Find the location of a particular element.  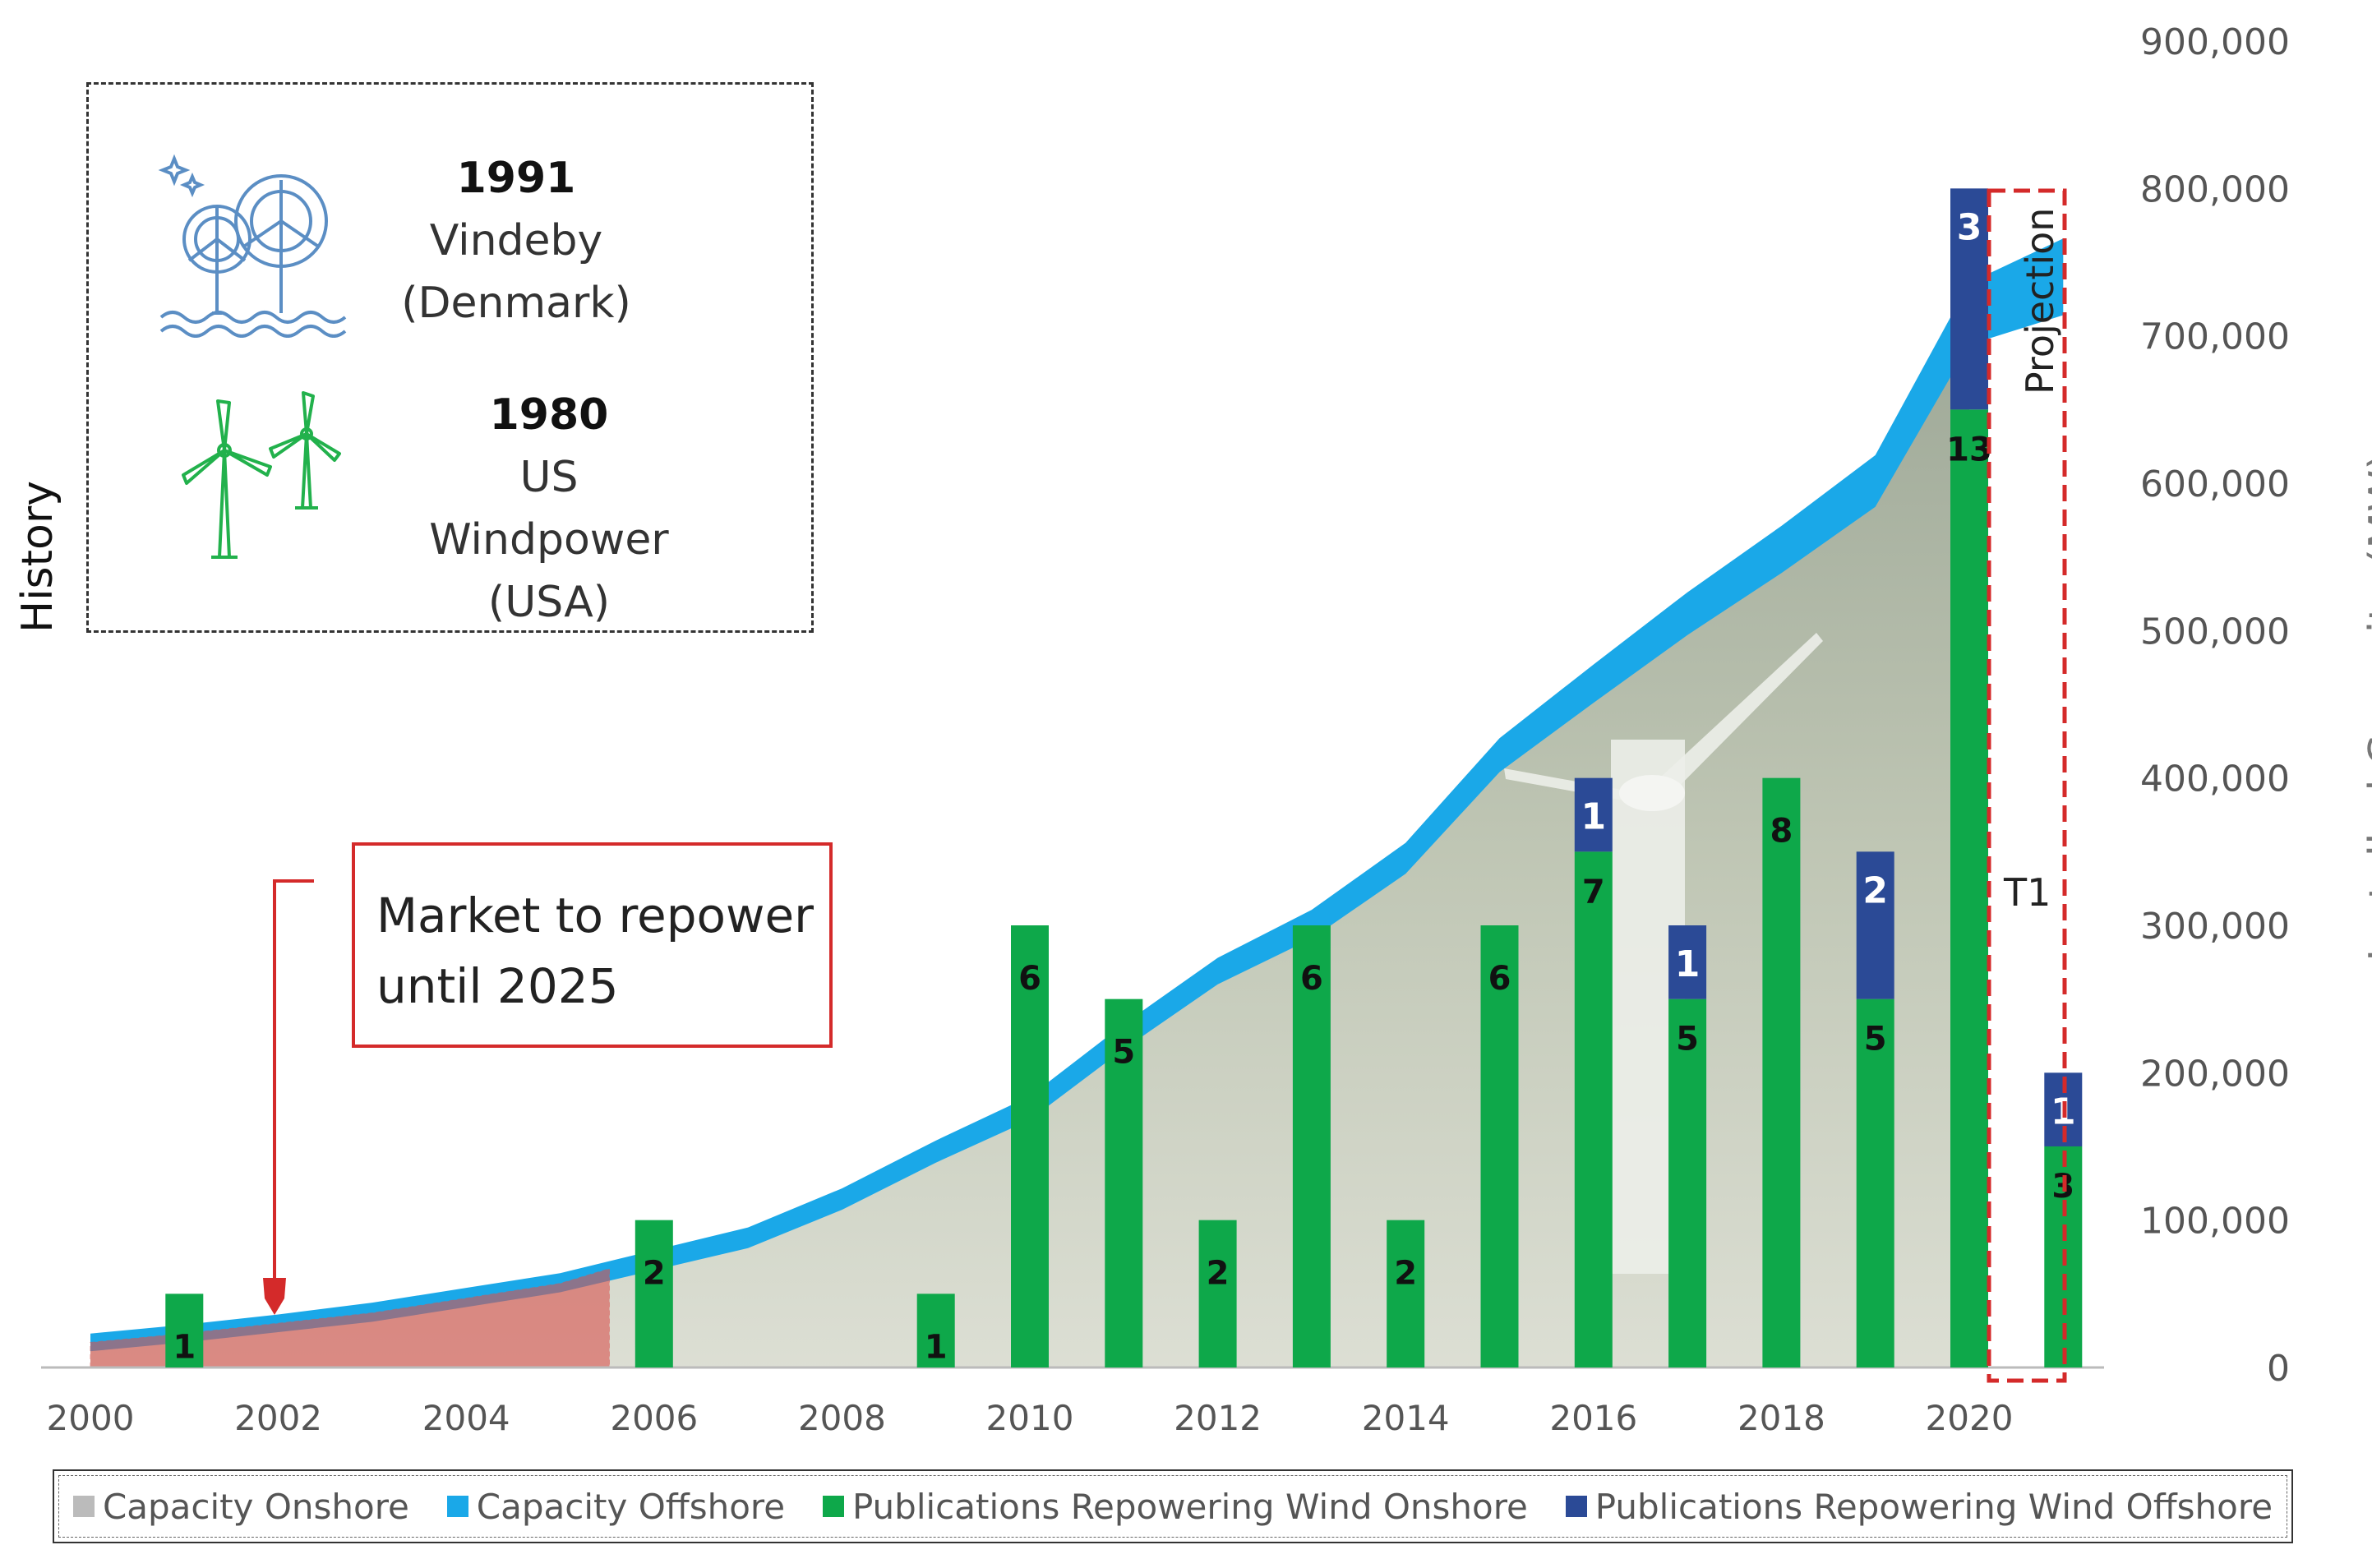

y-tick-label: 500,000 is located at coordinates (2215, 632).